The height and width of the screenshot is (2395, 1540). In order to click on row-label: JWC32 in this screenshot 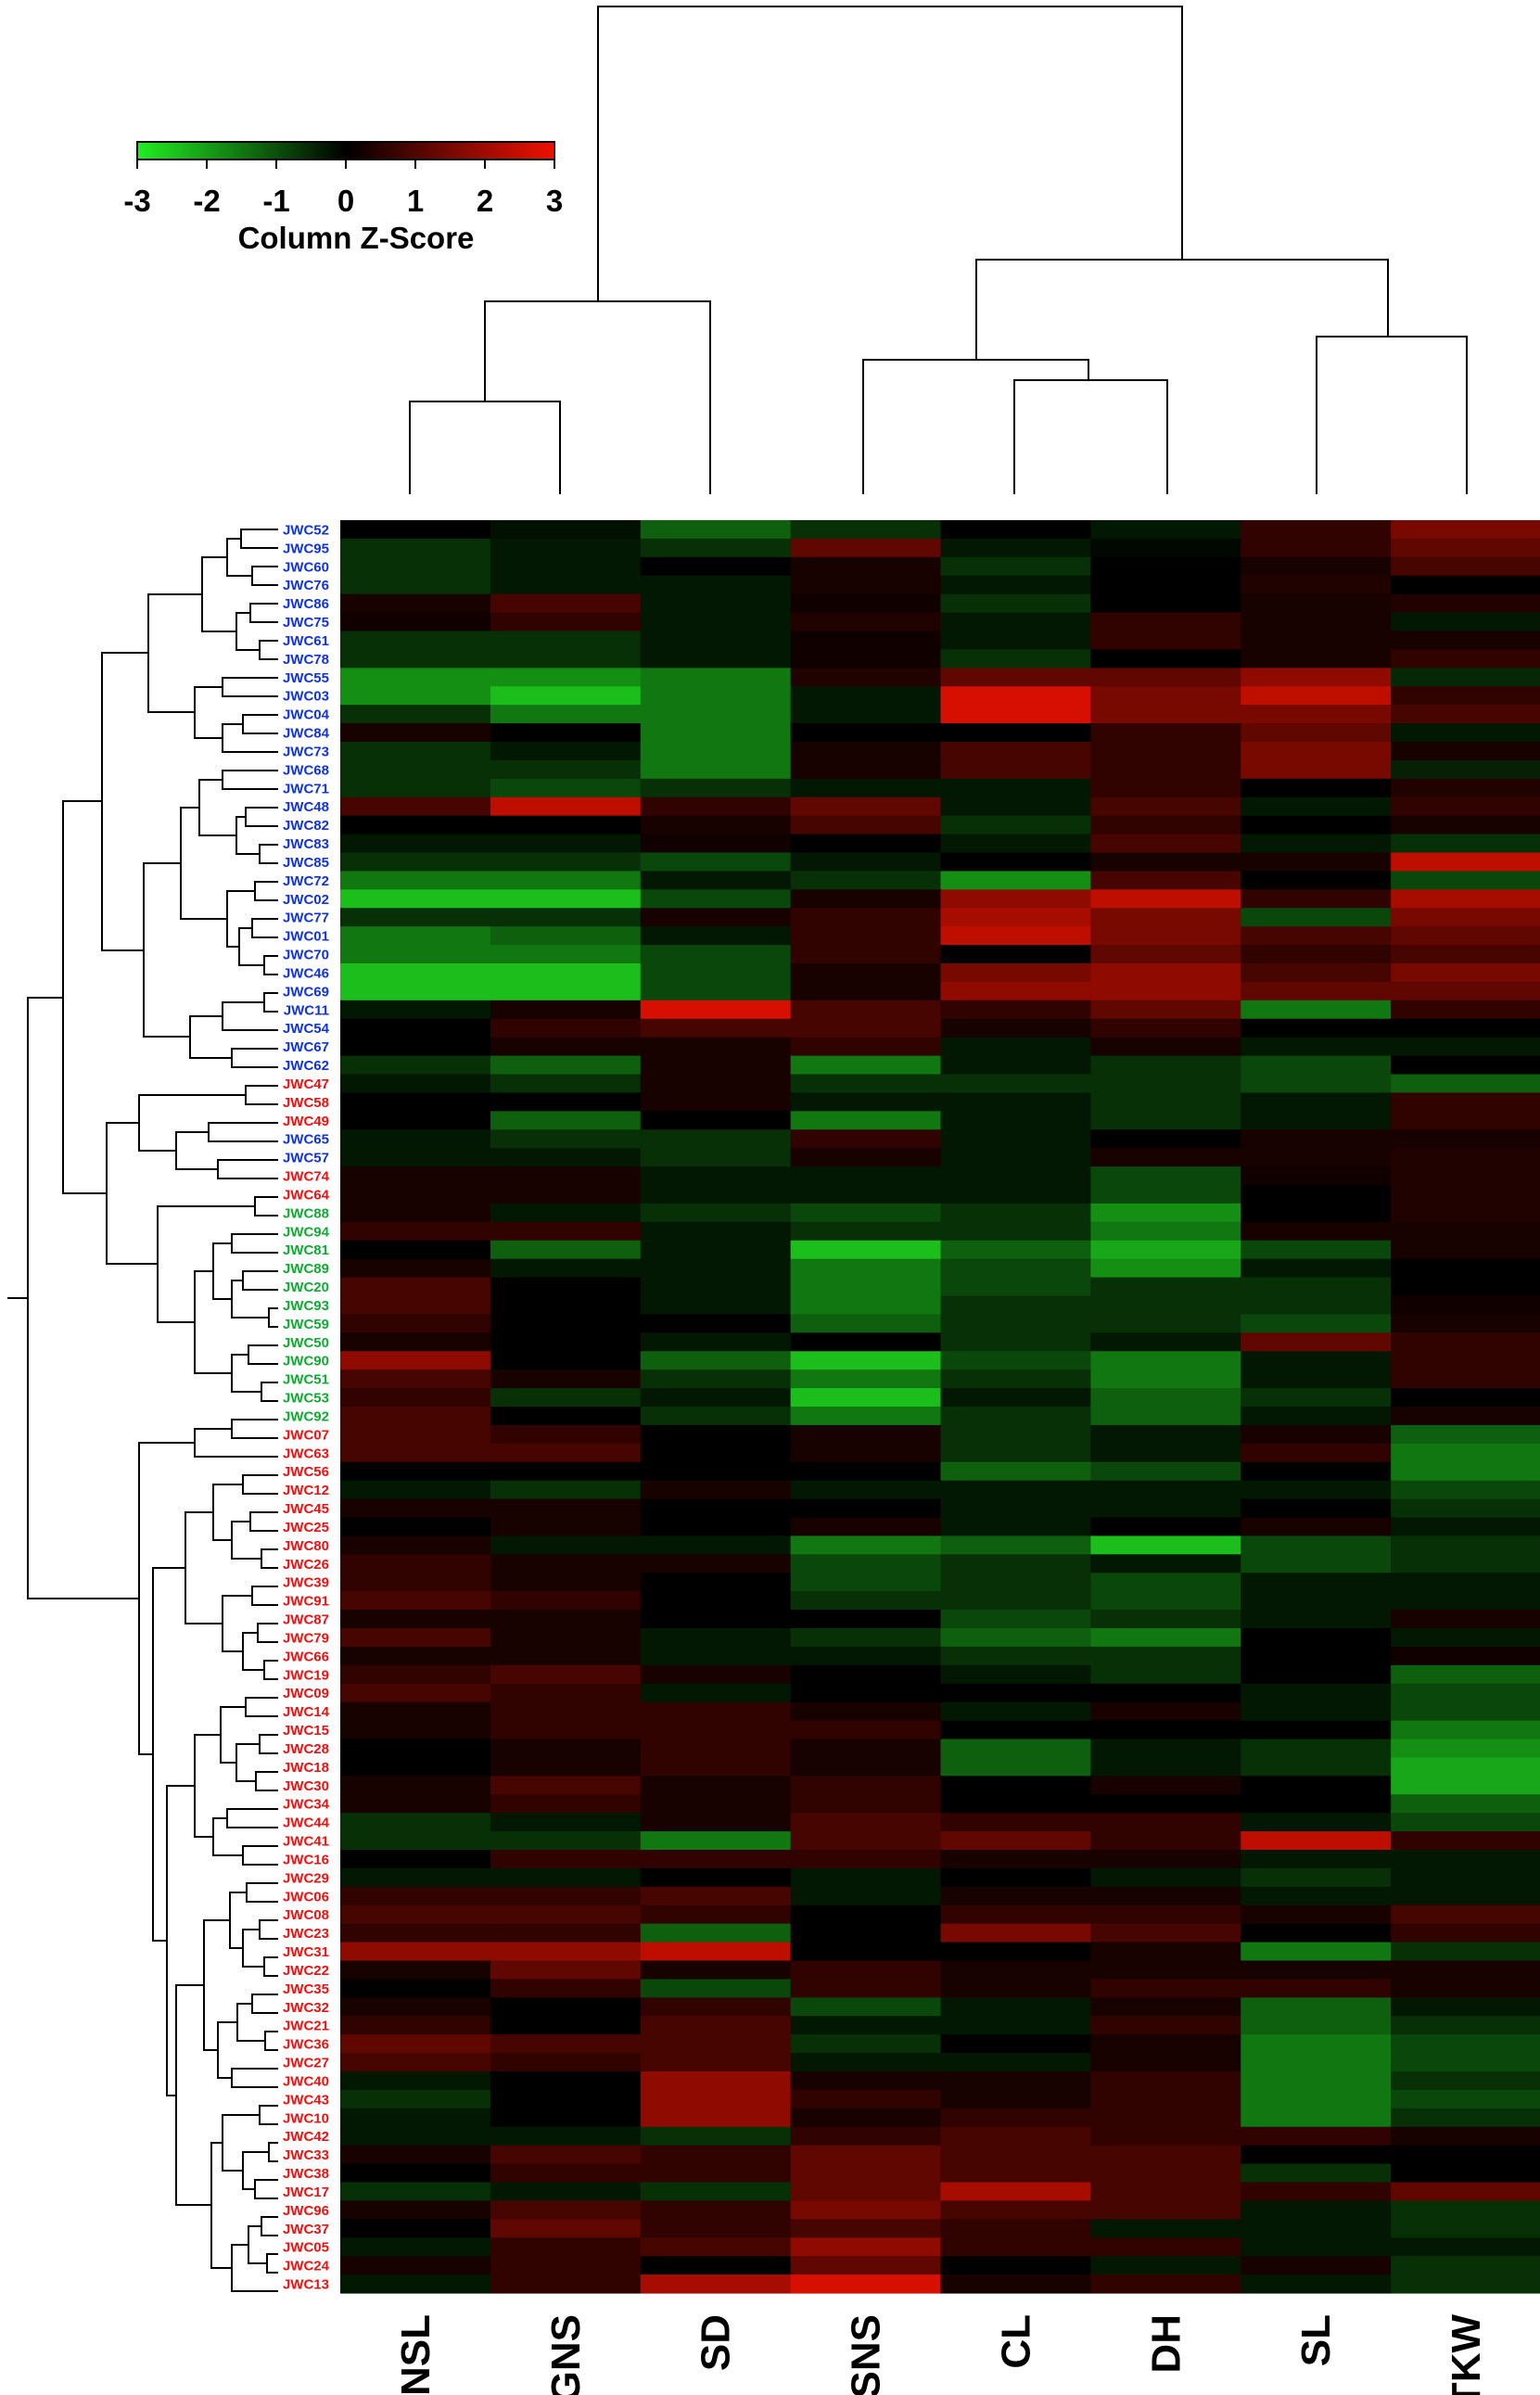, I will do `click(306, 2008)`.